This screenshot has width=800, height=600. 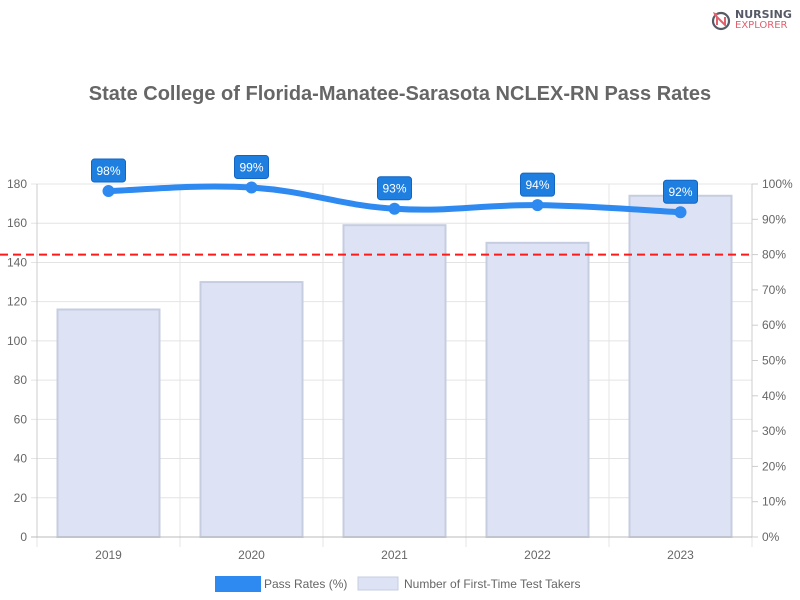 I want to click on pass-rate-point-2019, so click(x=108, y=191).